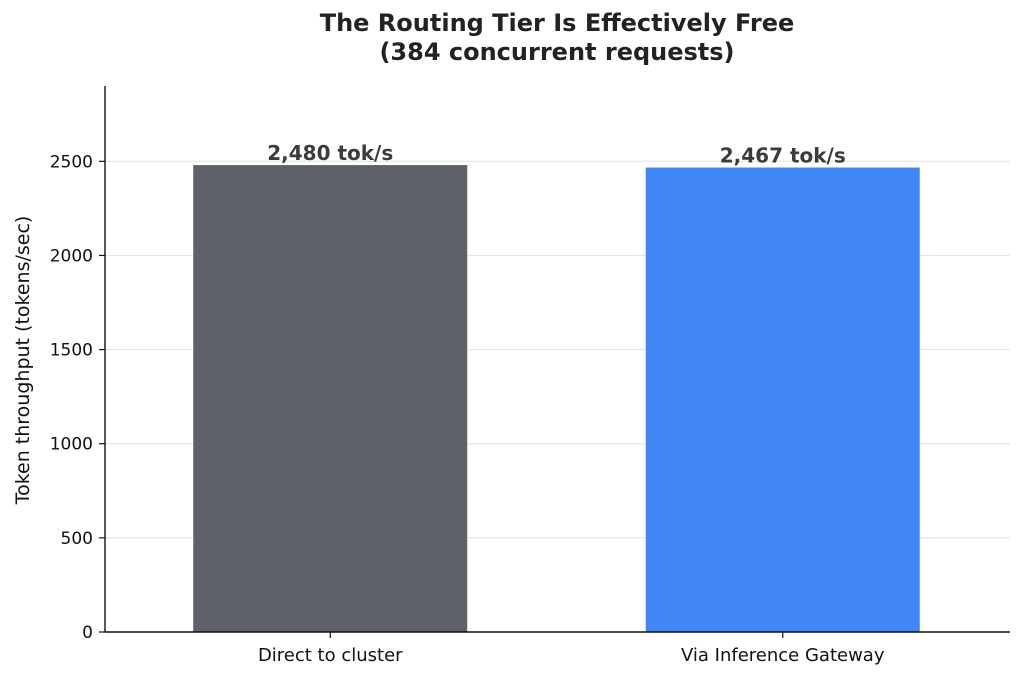  I want to click on x-category-label: Via Inference Gateway, so click(783, 655).